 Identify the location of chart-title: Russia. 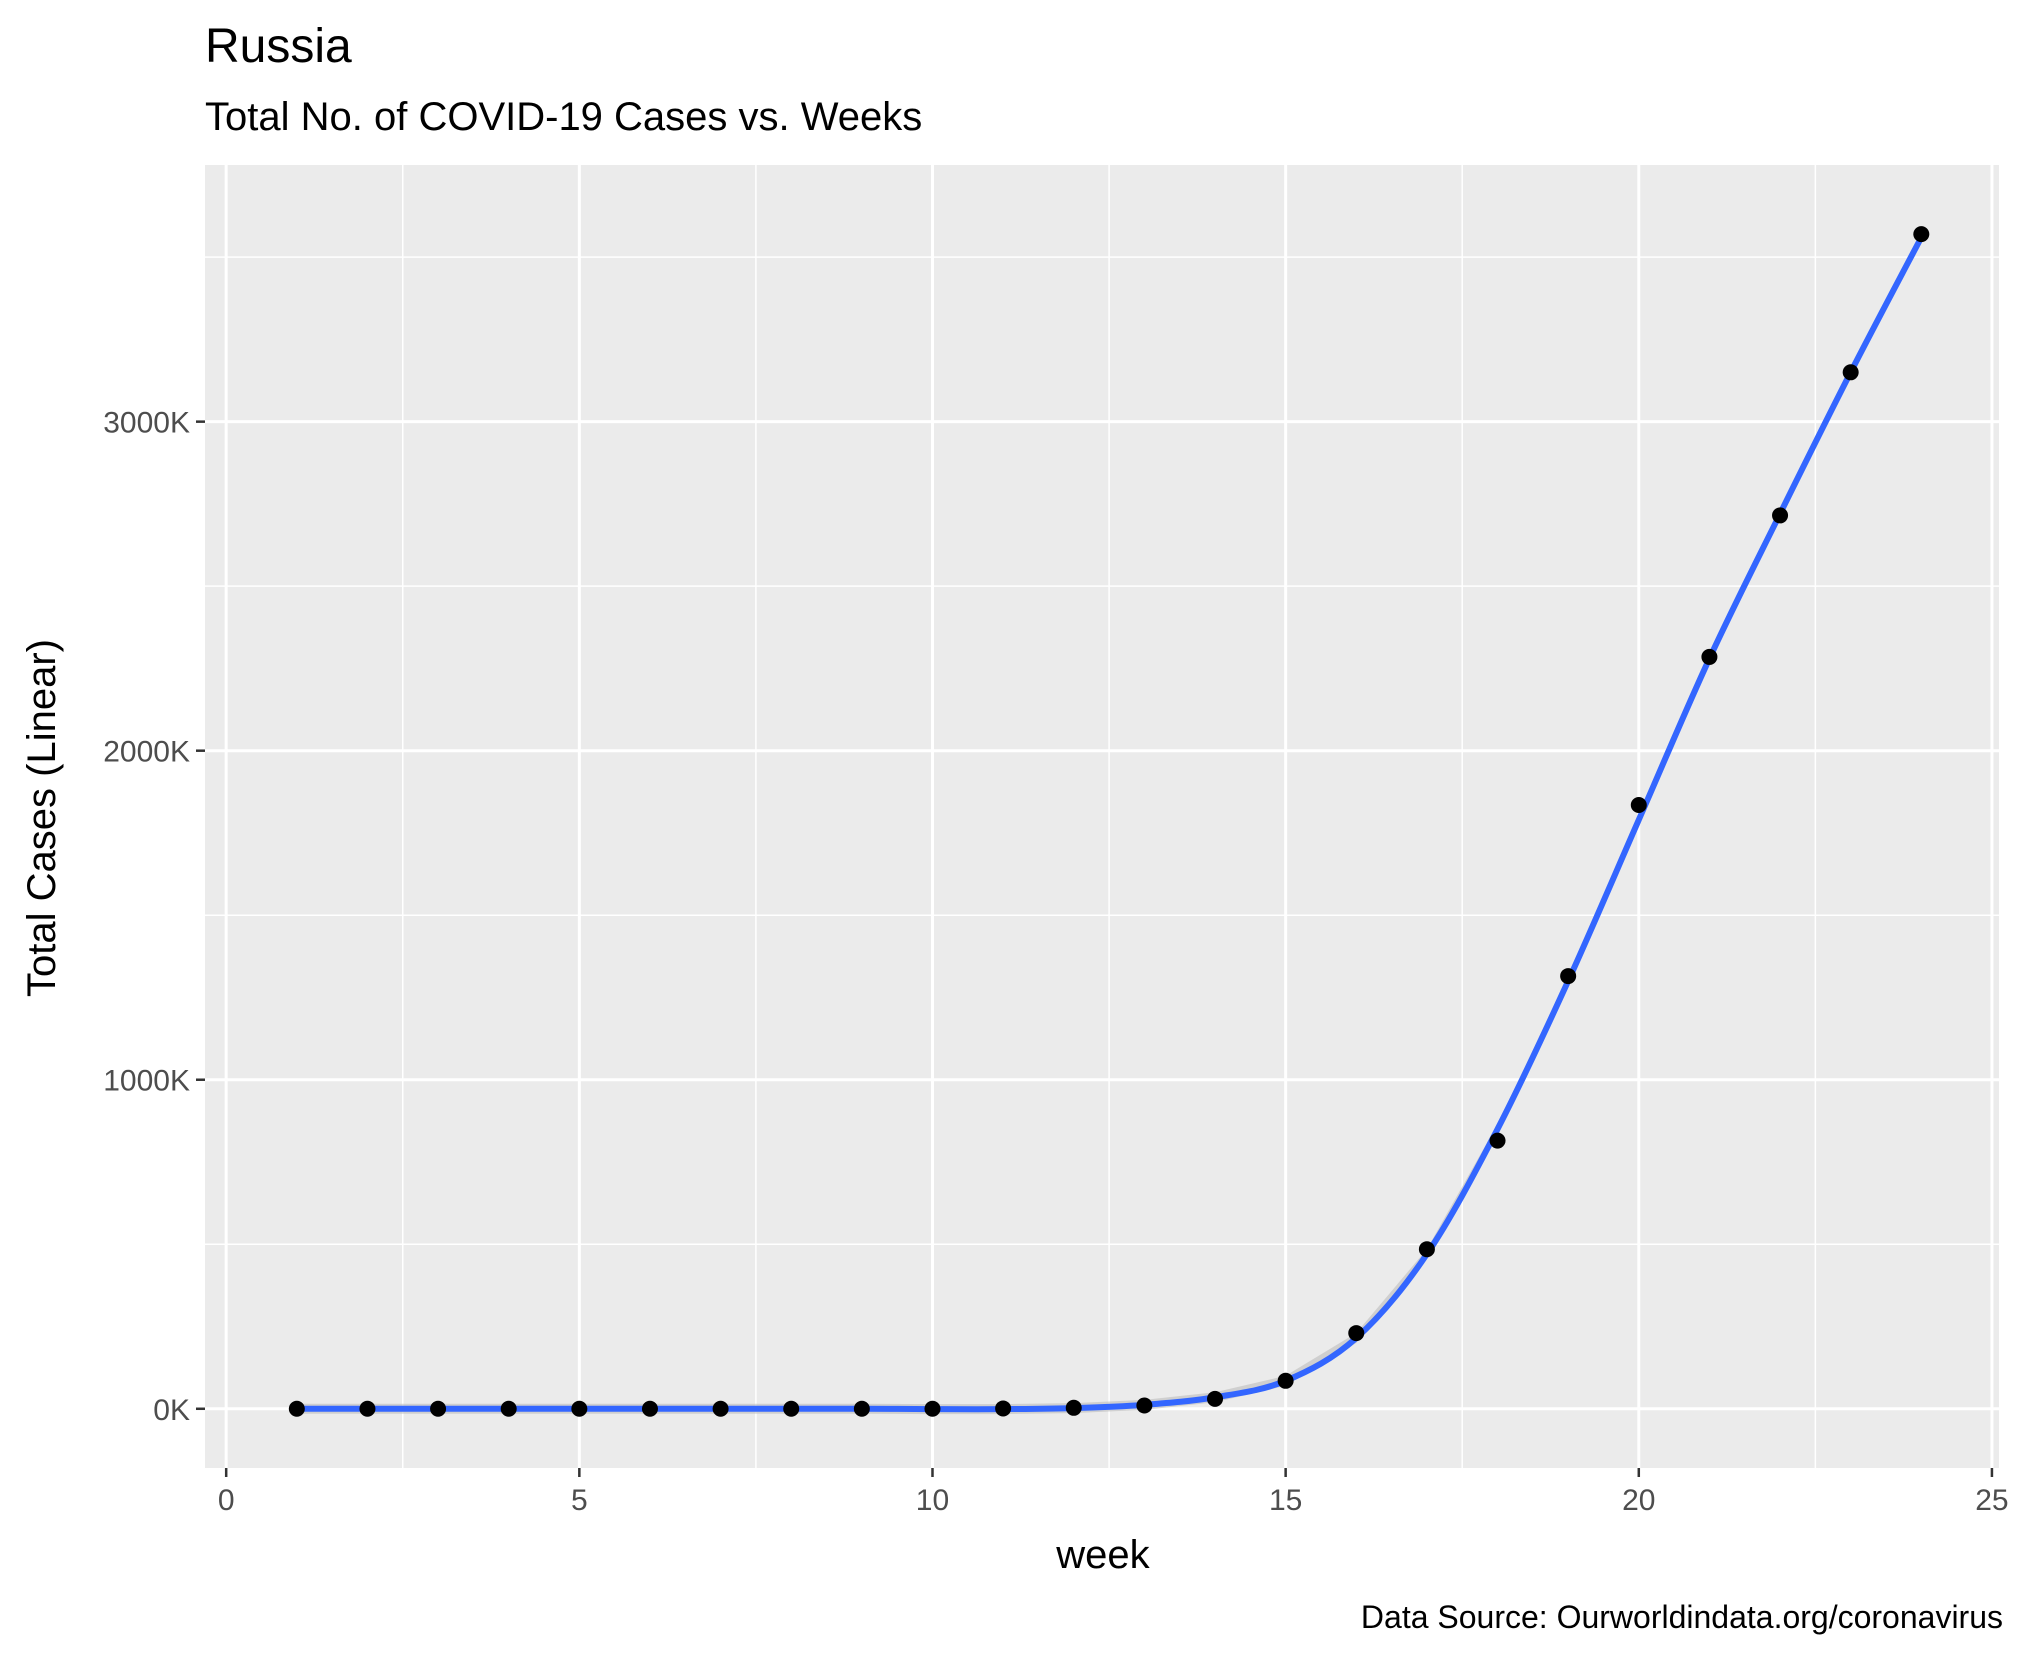
(278, 46).